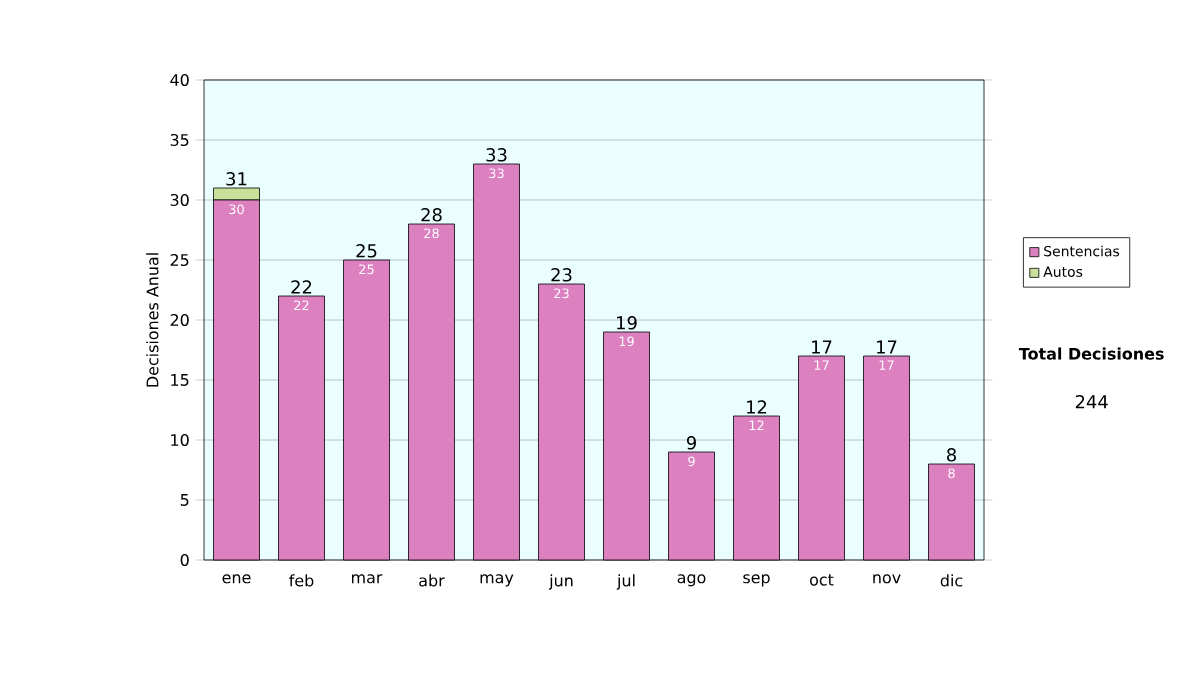  What do you see at coordinates (691, 443) in the screenshot?
I see `total-label: 9` at bounding box center [691, 443].